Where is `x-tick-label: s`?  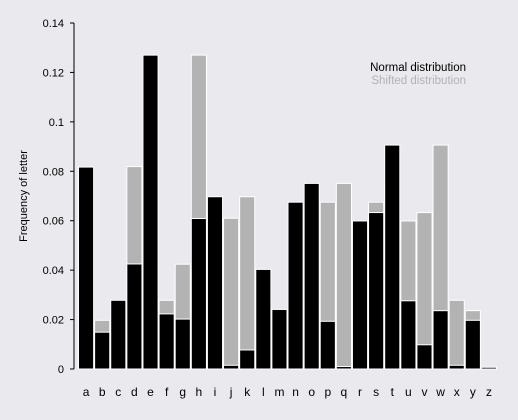 x-tick-label: s is located at coordinates (376, 392).